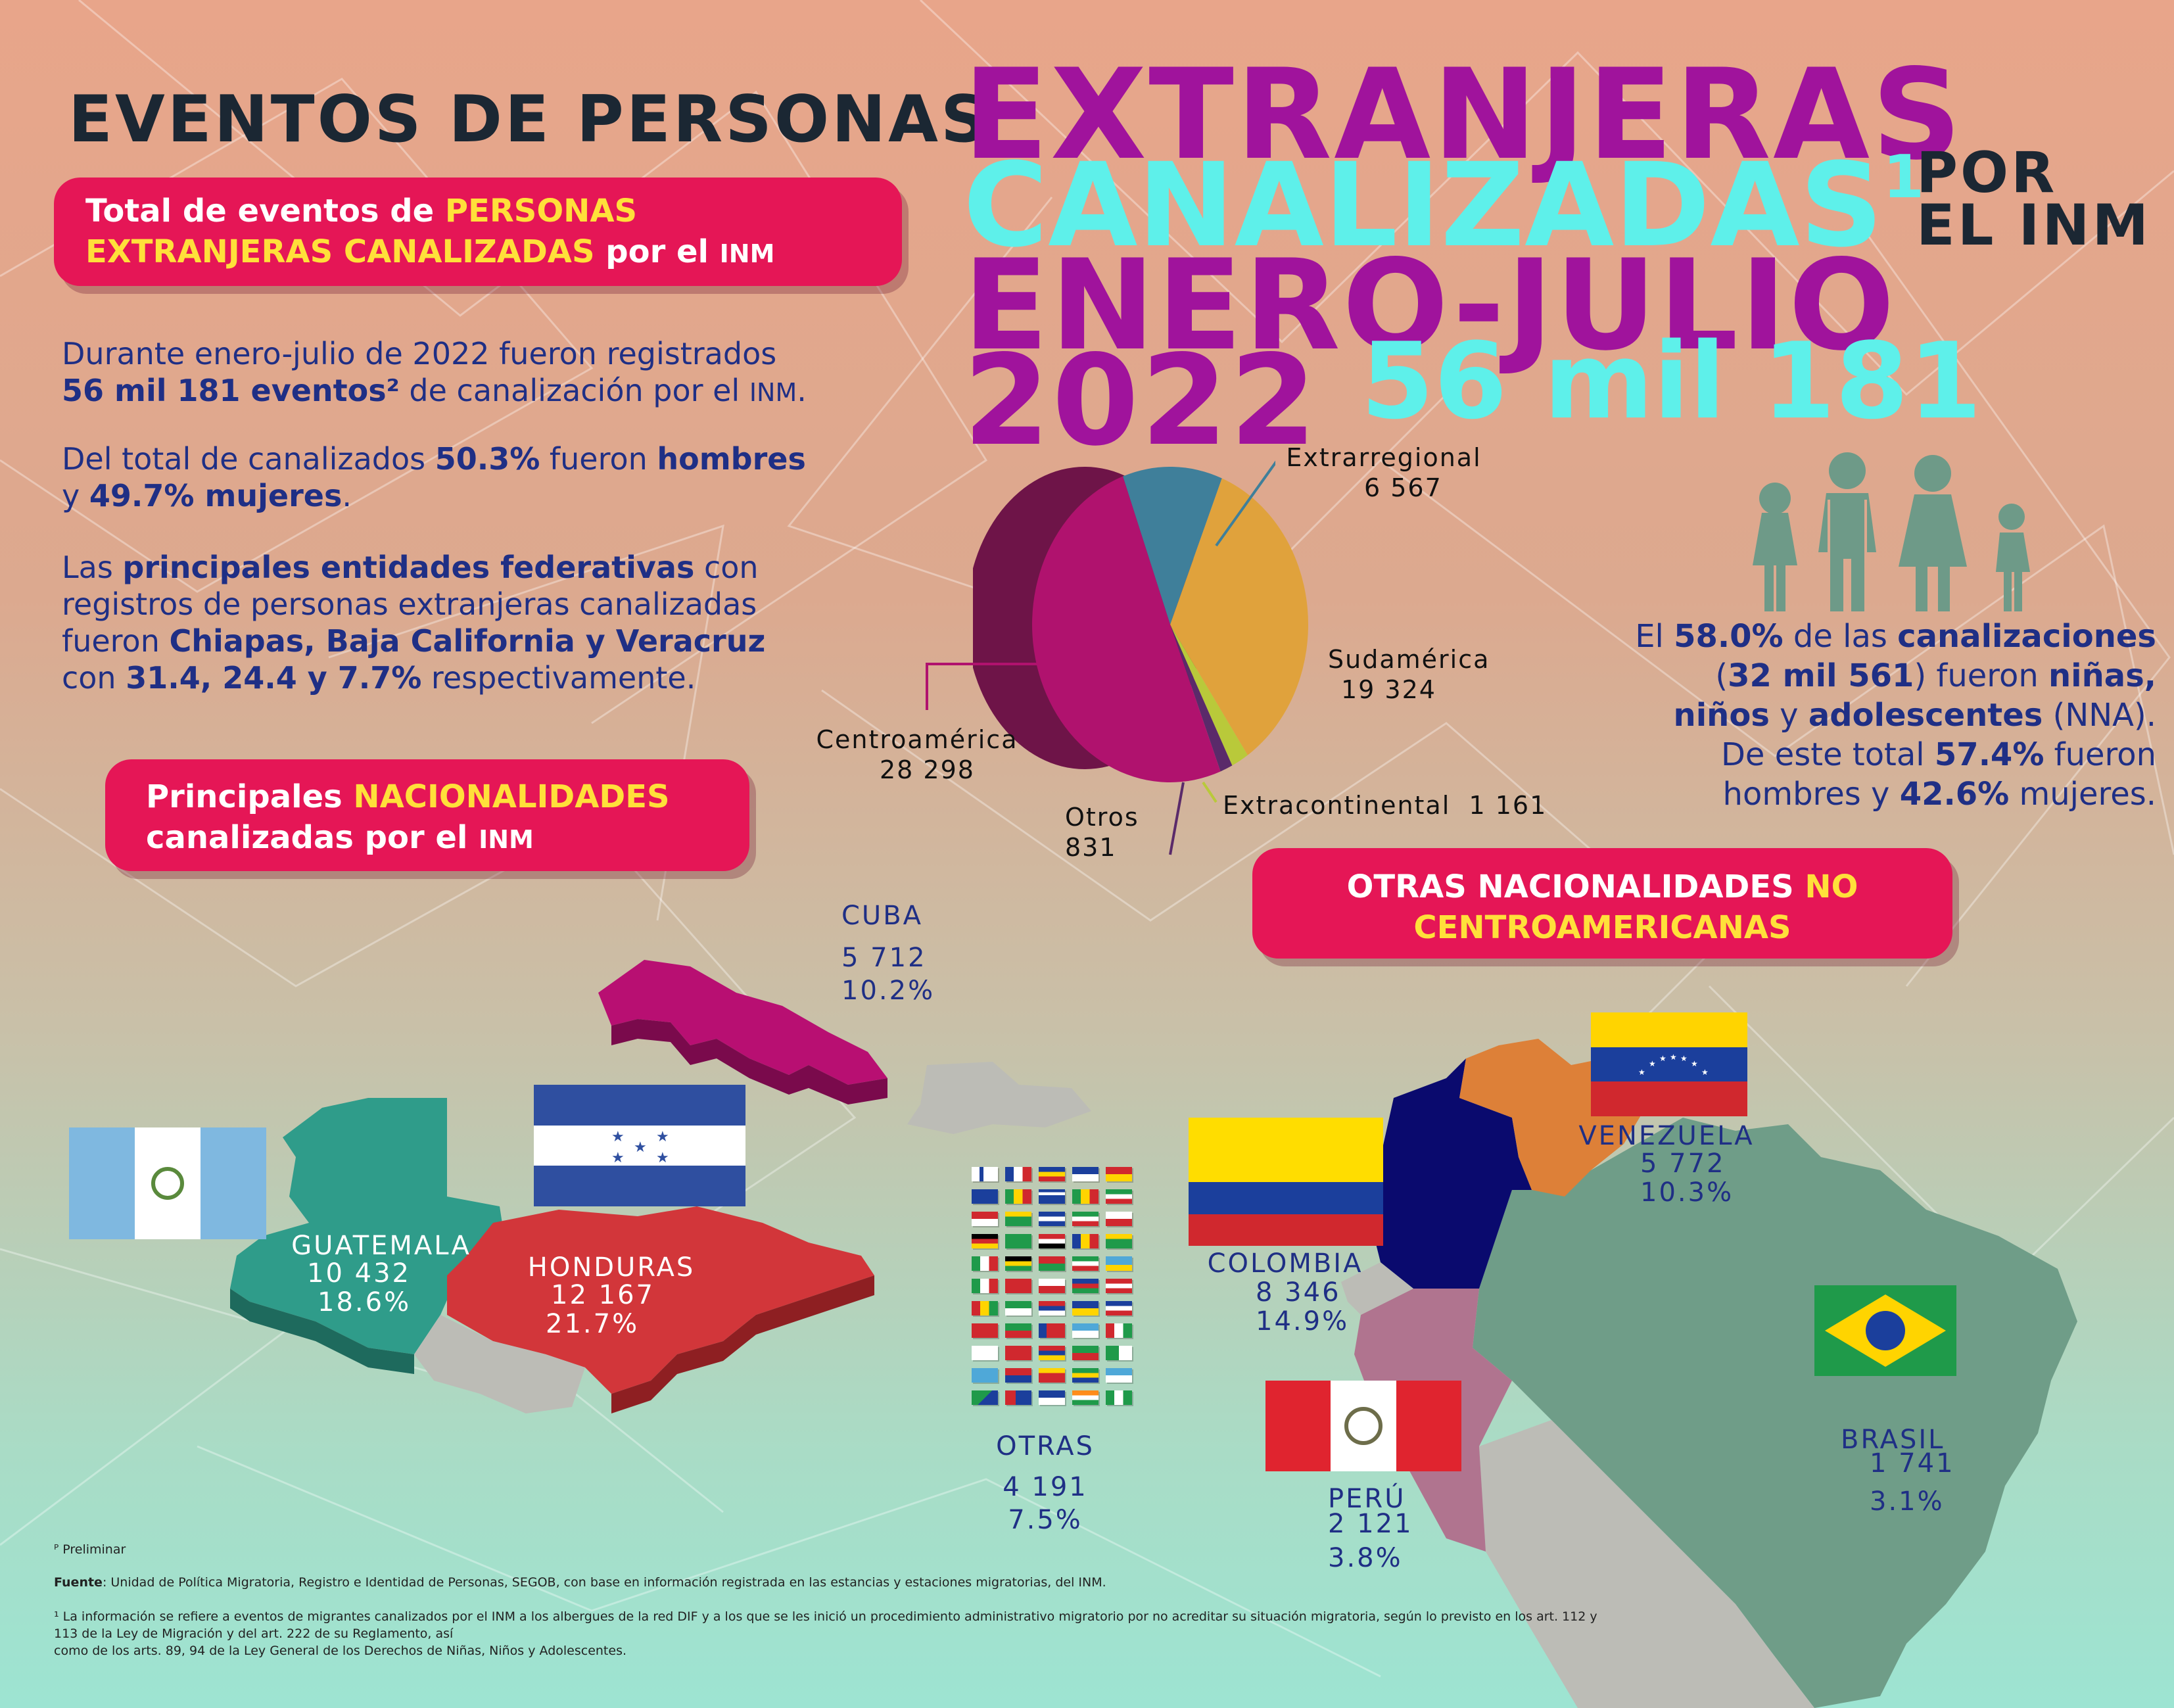  Describe the element at coordinates (94, 678) in the screenshot. I see `intro-p3-g: con` at that location.